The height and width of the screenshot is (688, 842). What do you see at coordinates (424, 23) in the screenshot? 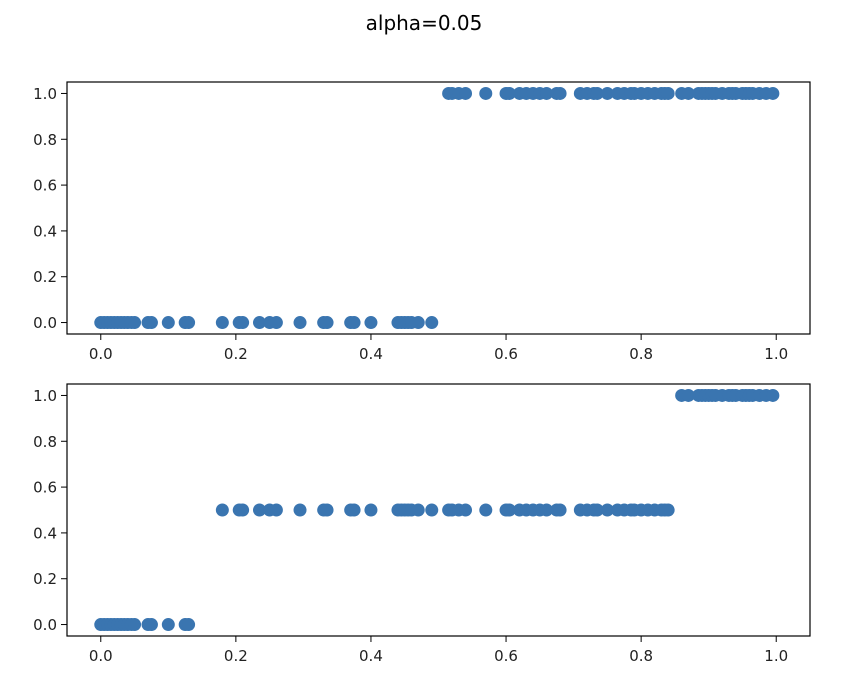
I see `figure-title: alpha=0.05` at bounding box center [424, 23].